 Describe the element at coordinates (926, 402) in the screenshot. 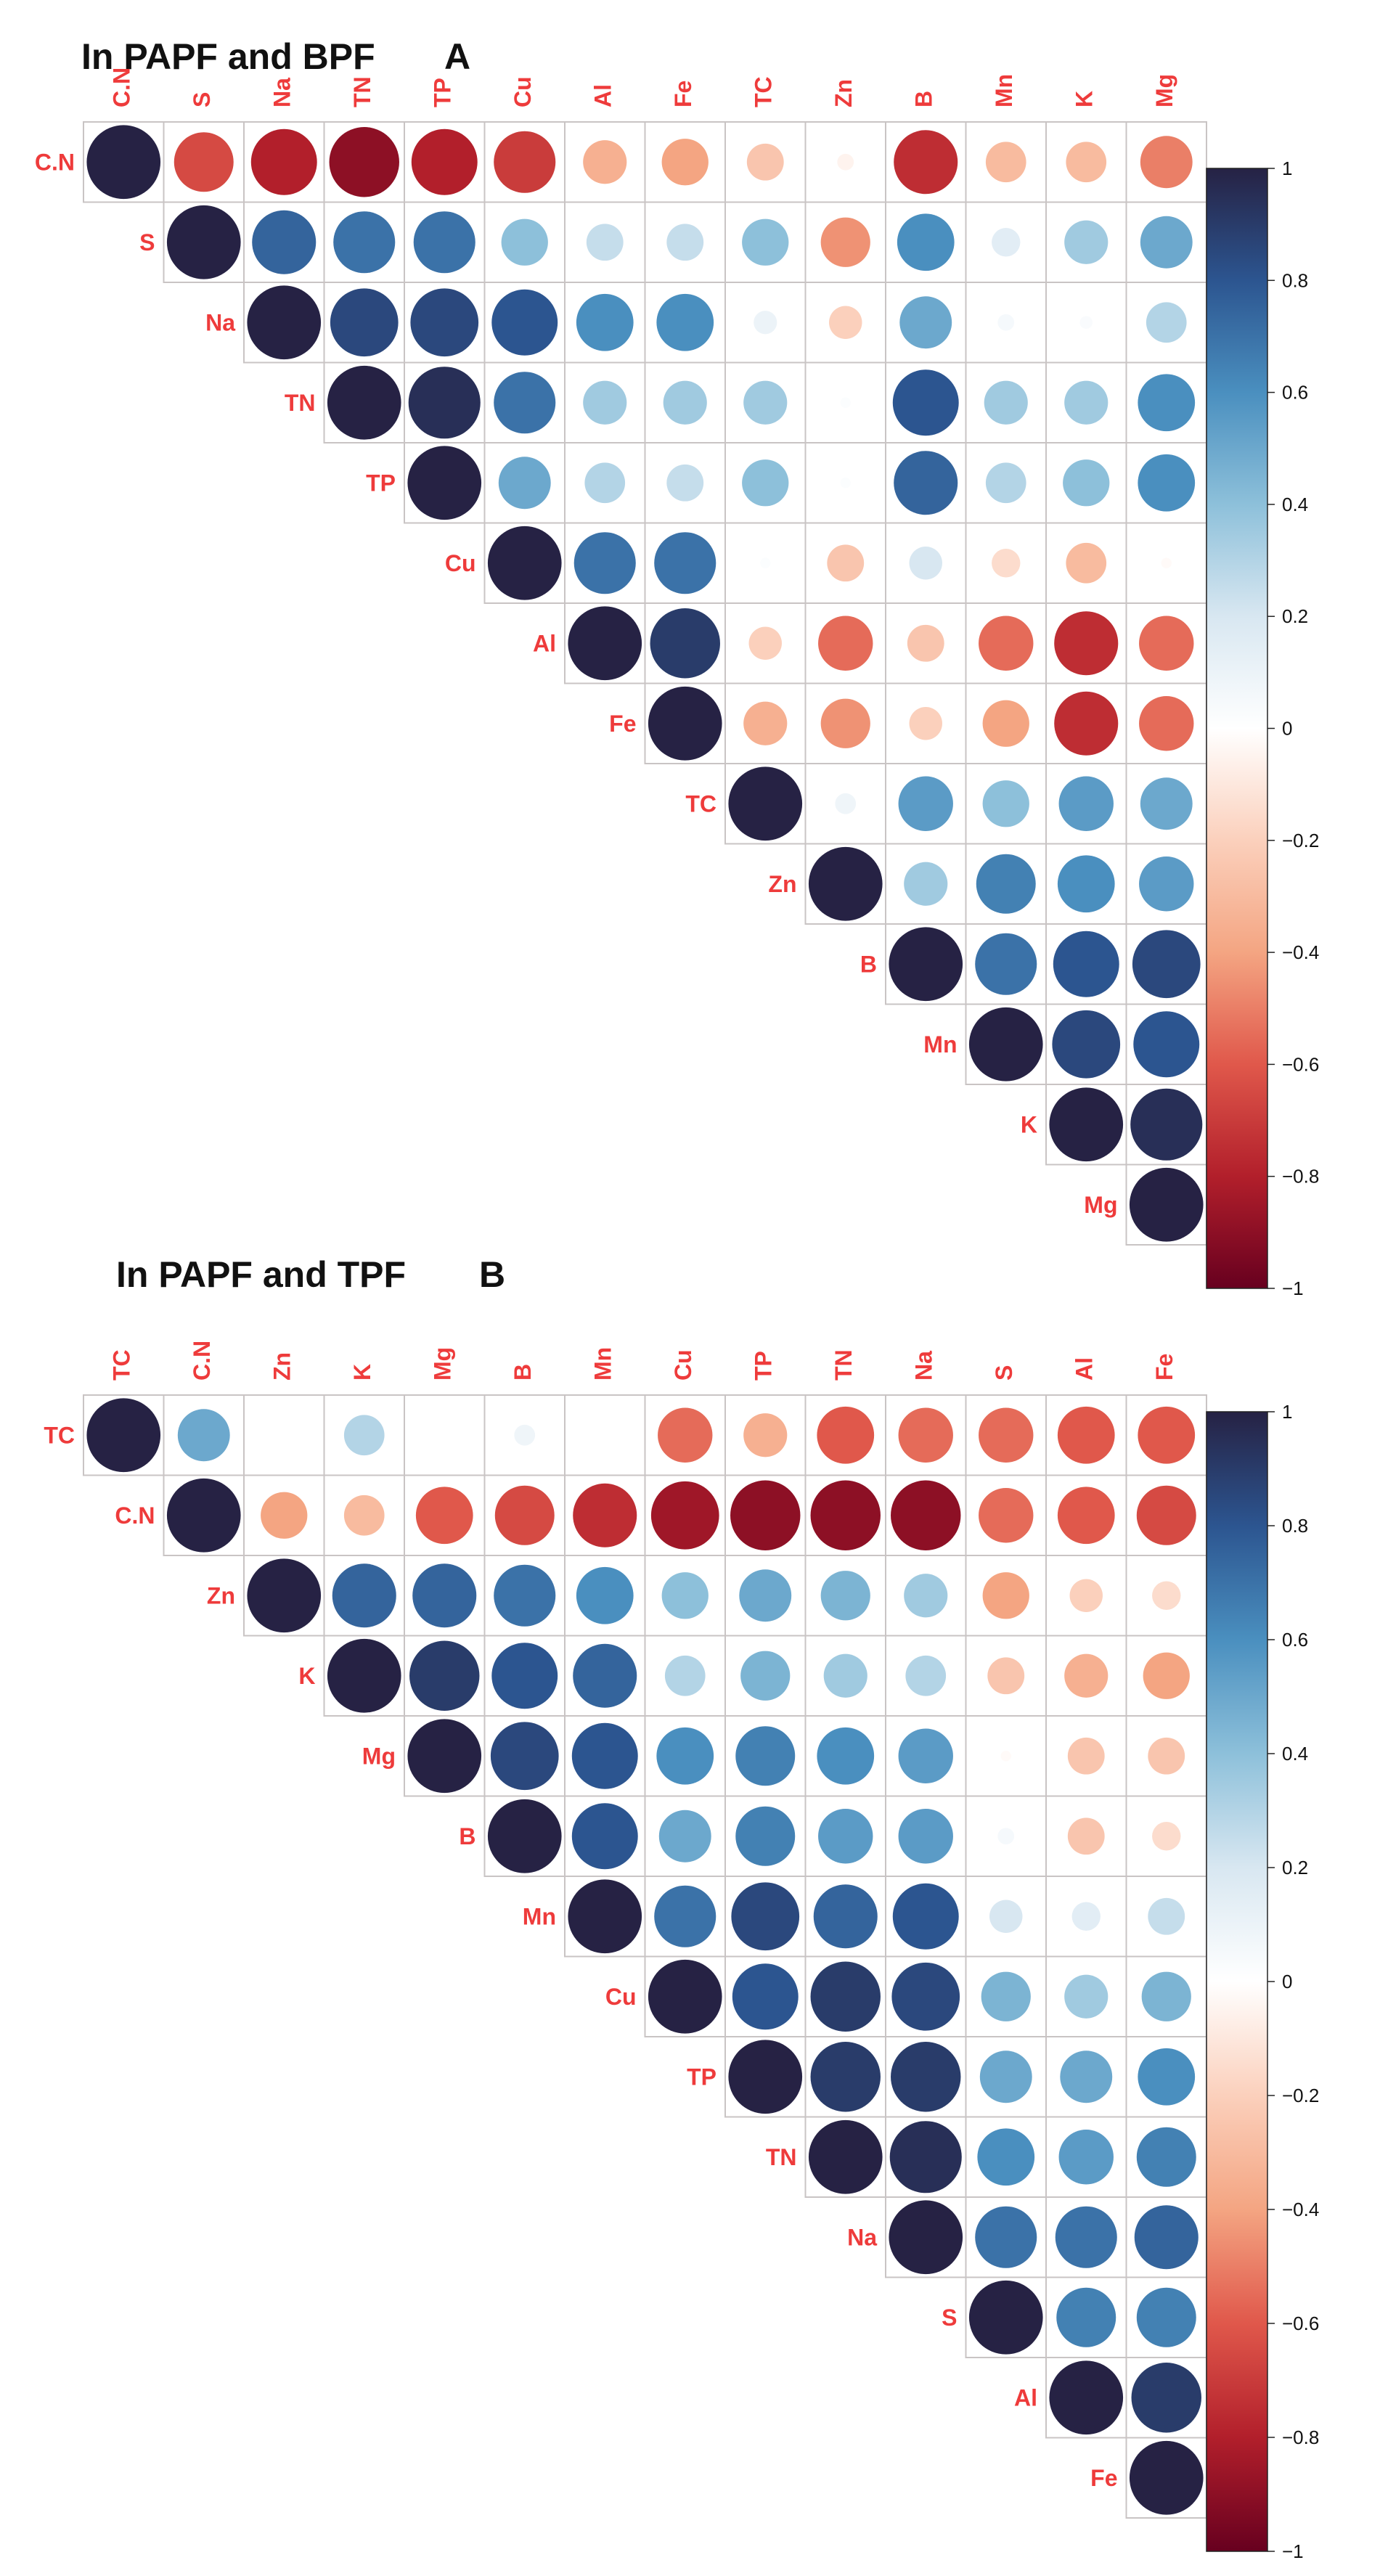

I see `correlation-circle-TN-B` at that location.